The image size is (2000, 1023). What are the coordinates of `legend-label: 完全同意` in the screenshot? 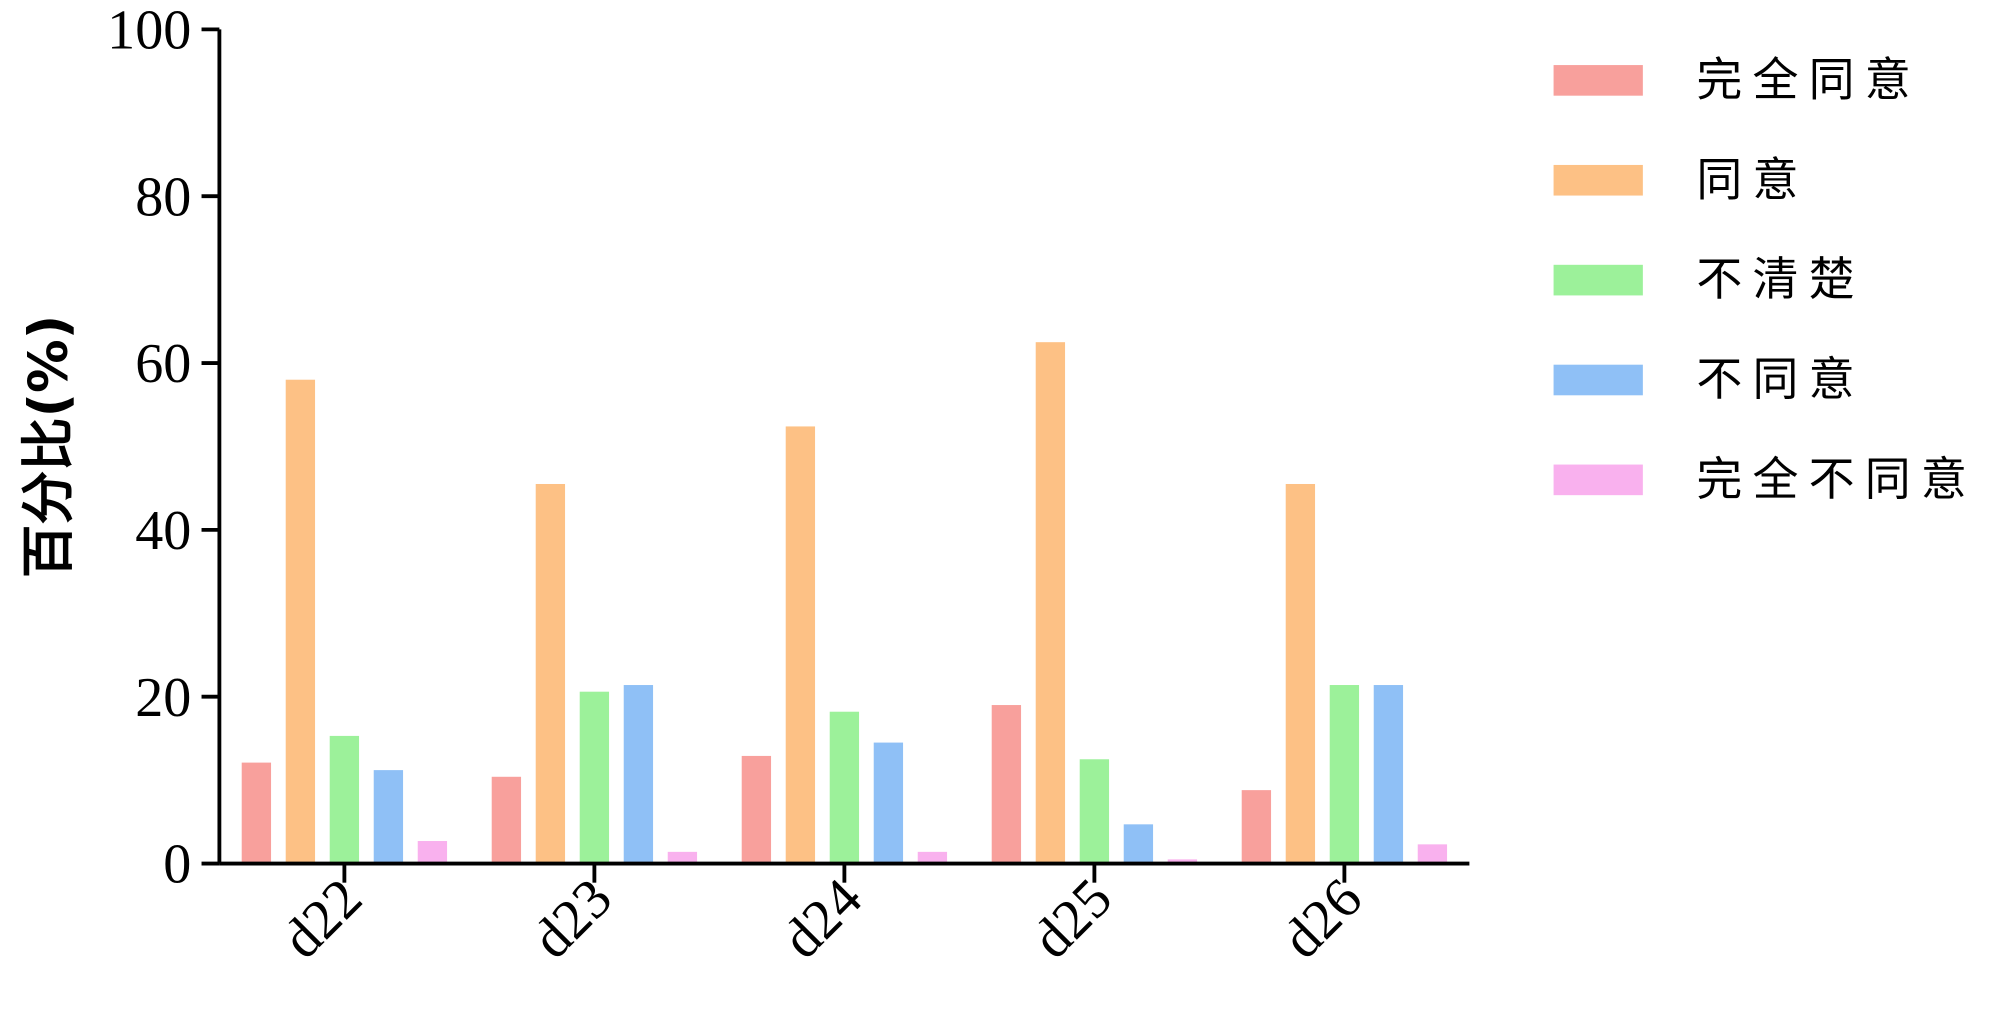 It's located at (1808, 79).